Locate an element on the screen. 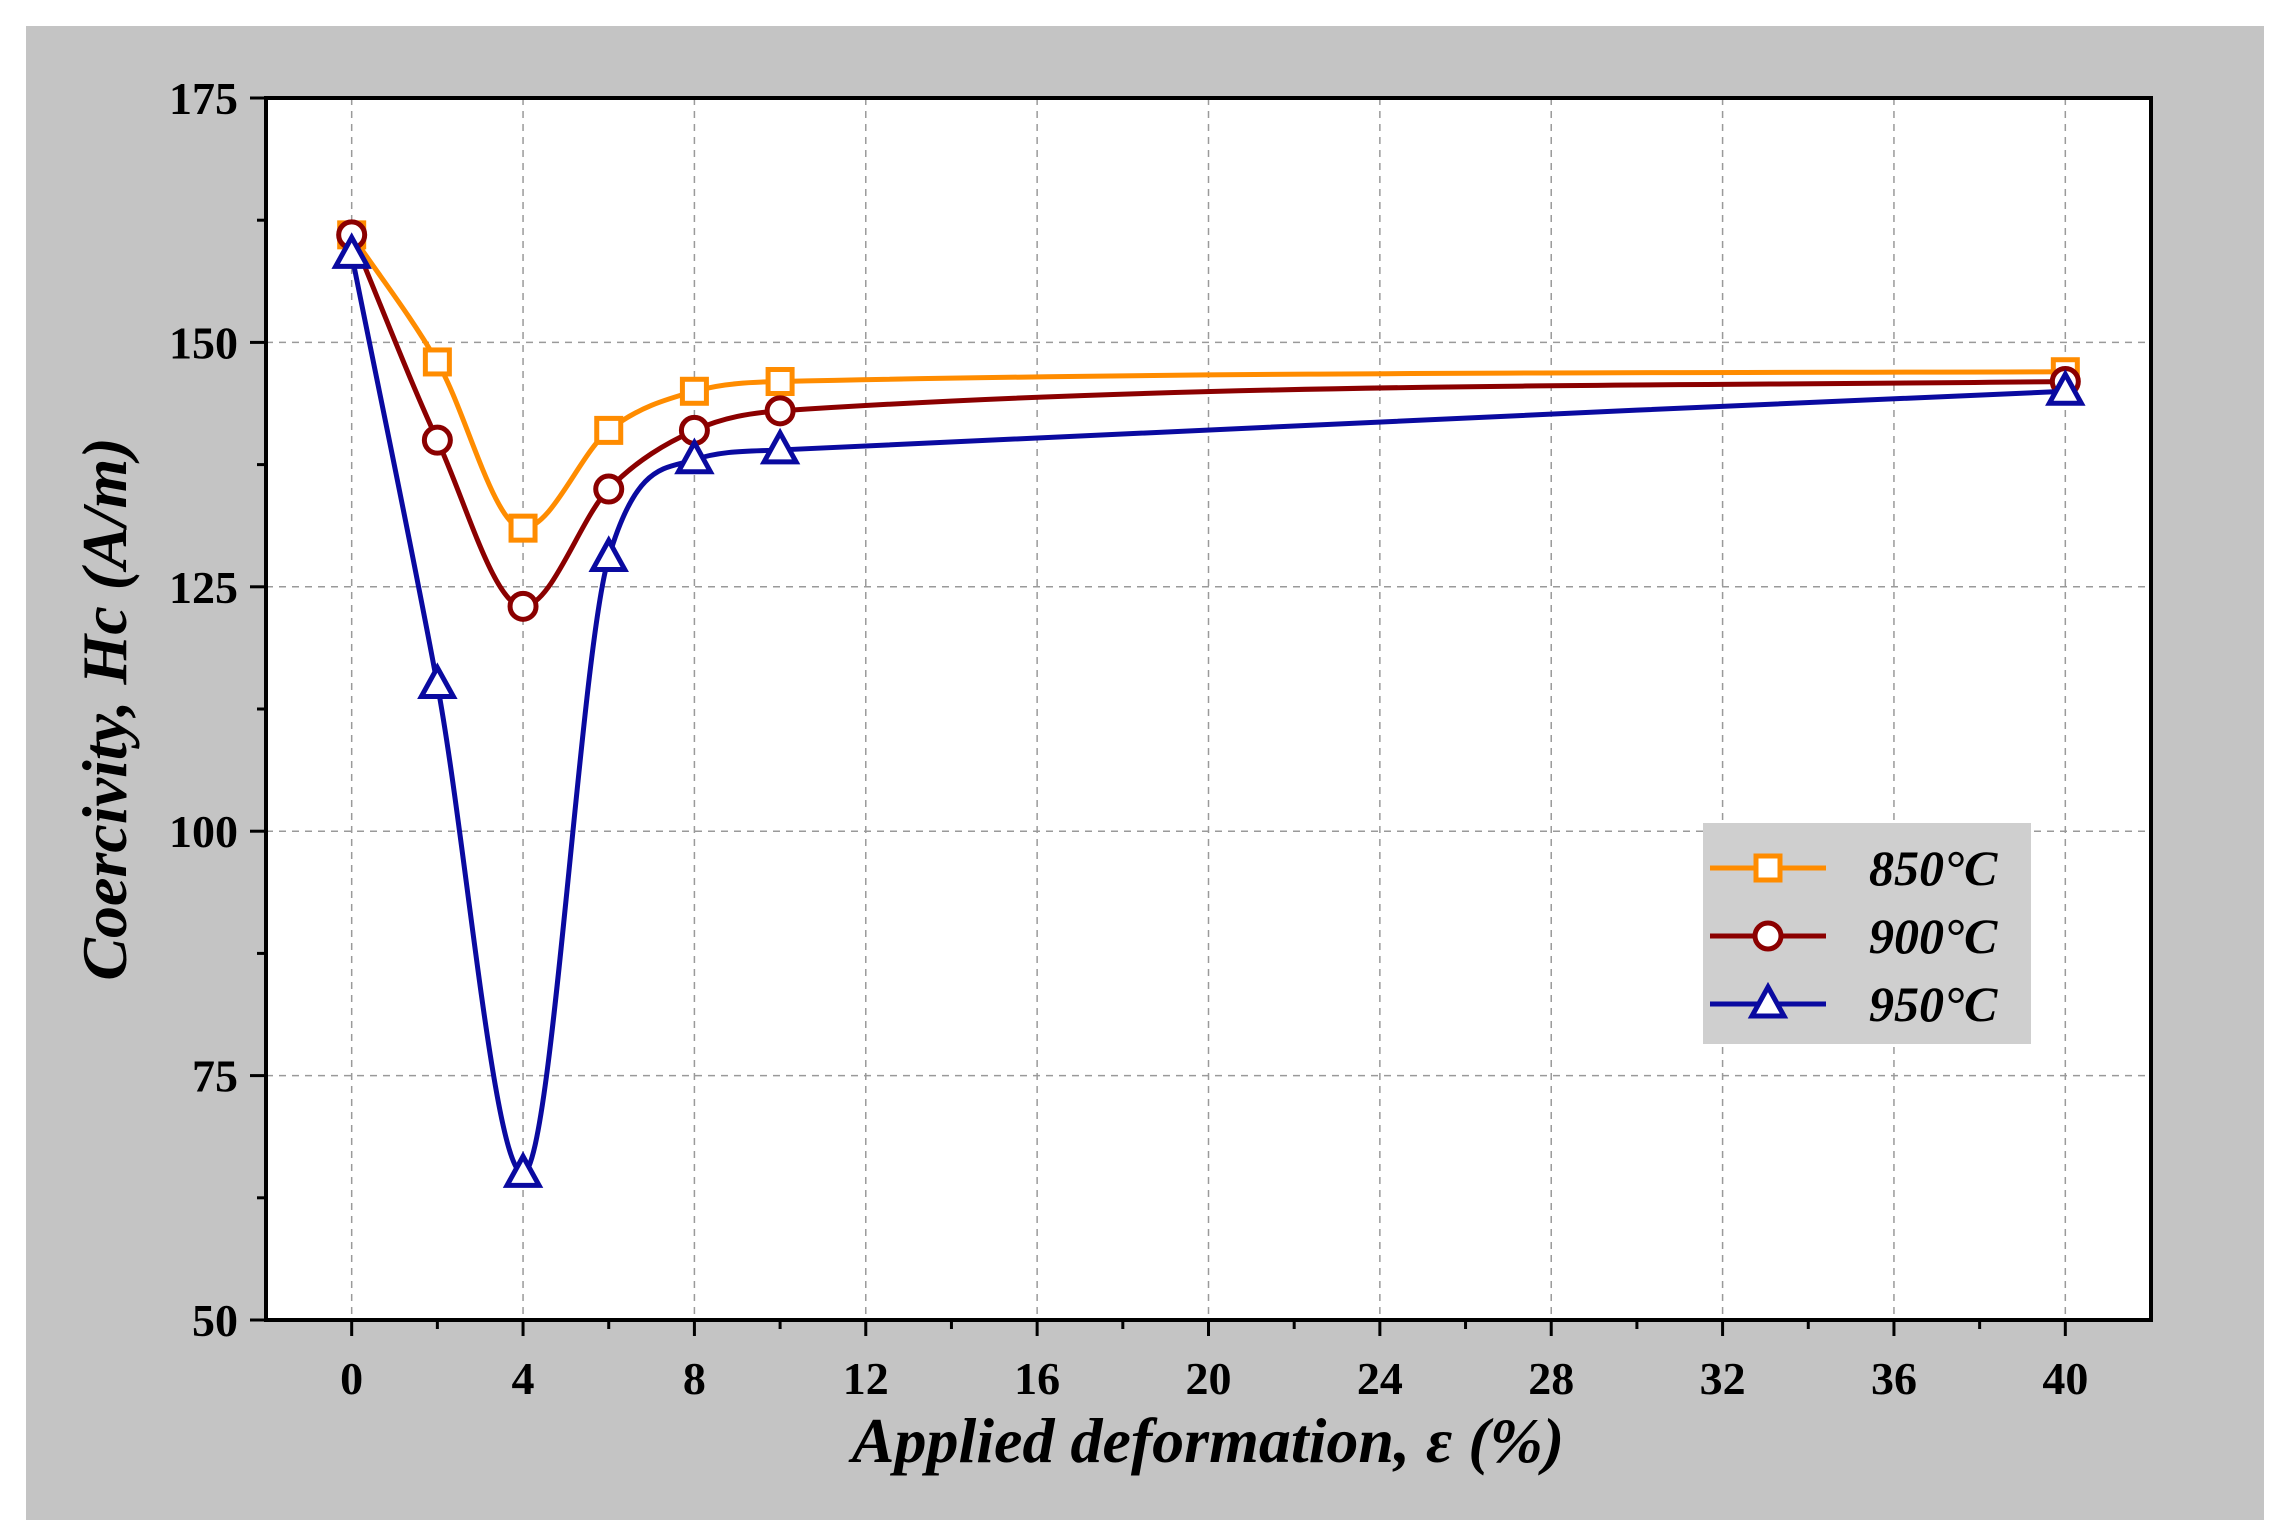 The width and height of the screenshot is (2278, 1533). legend-entry-900C: 900°C is located at coordinates (1854, 936).